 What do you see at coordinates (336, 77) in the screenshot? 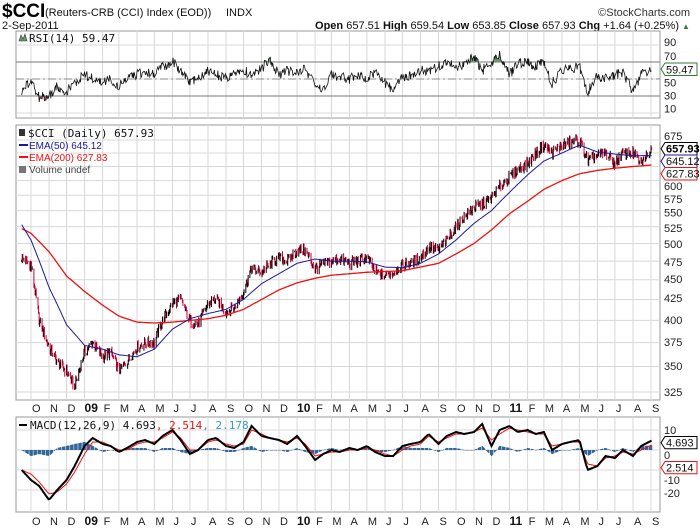
I see `rsi-line` at bounding box center [336, 77].